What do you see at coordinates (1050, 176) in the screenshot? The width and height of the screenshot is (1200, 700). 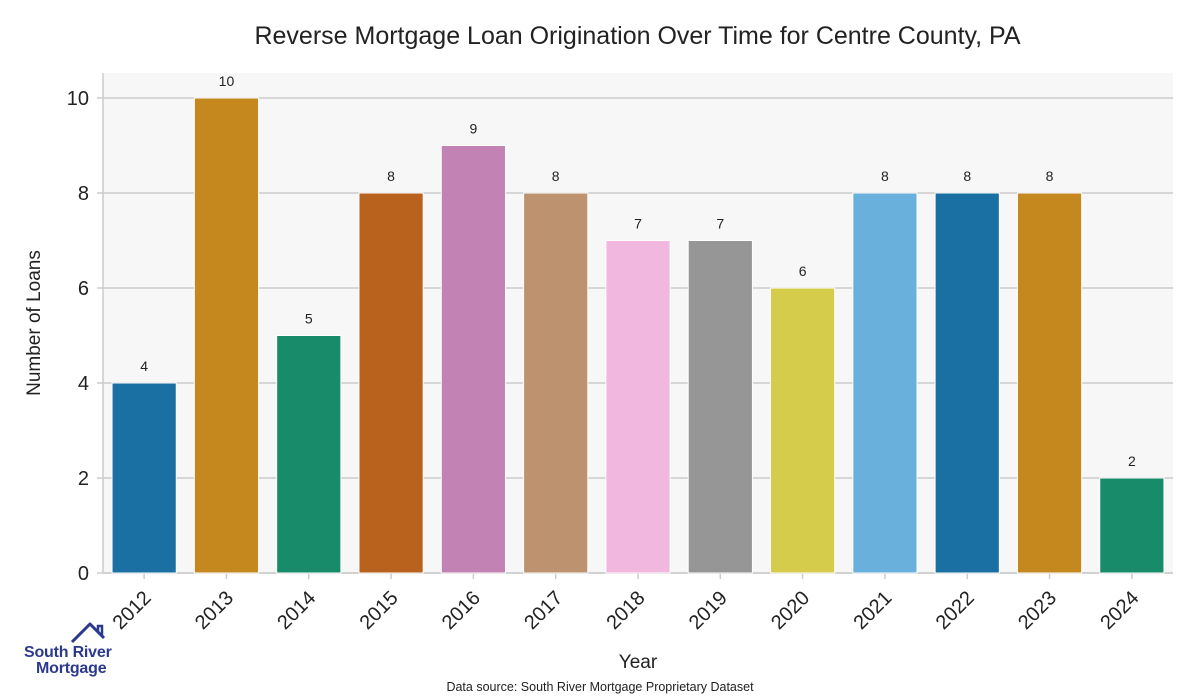 I see `data-label-2023: 8` at bounding box center [1050, 176].